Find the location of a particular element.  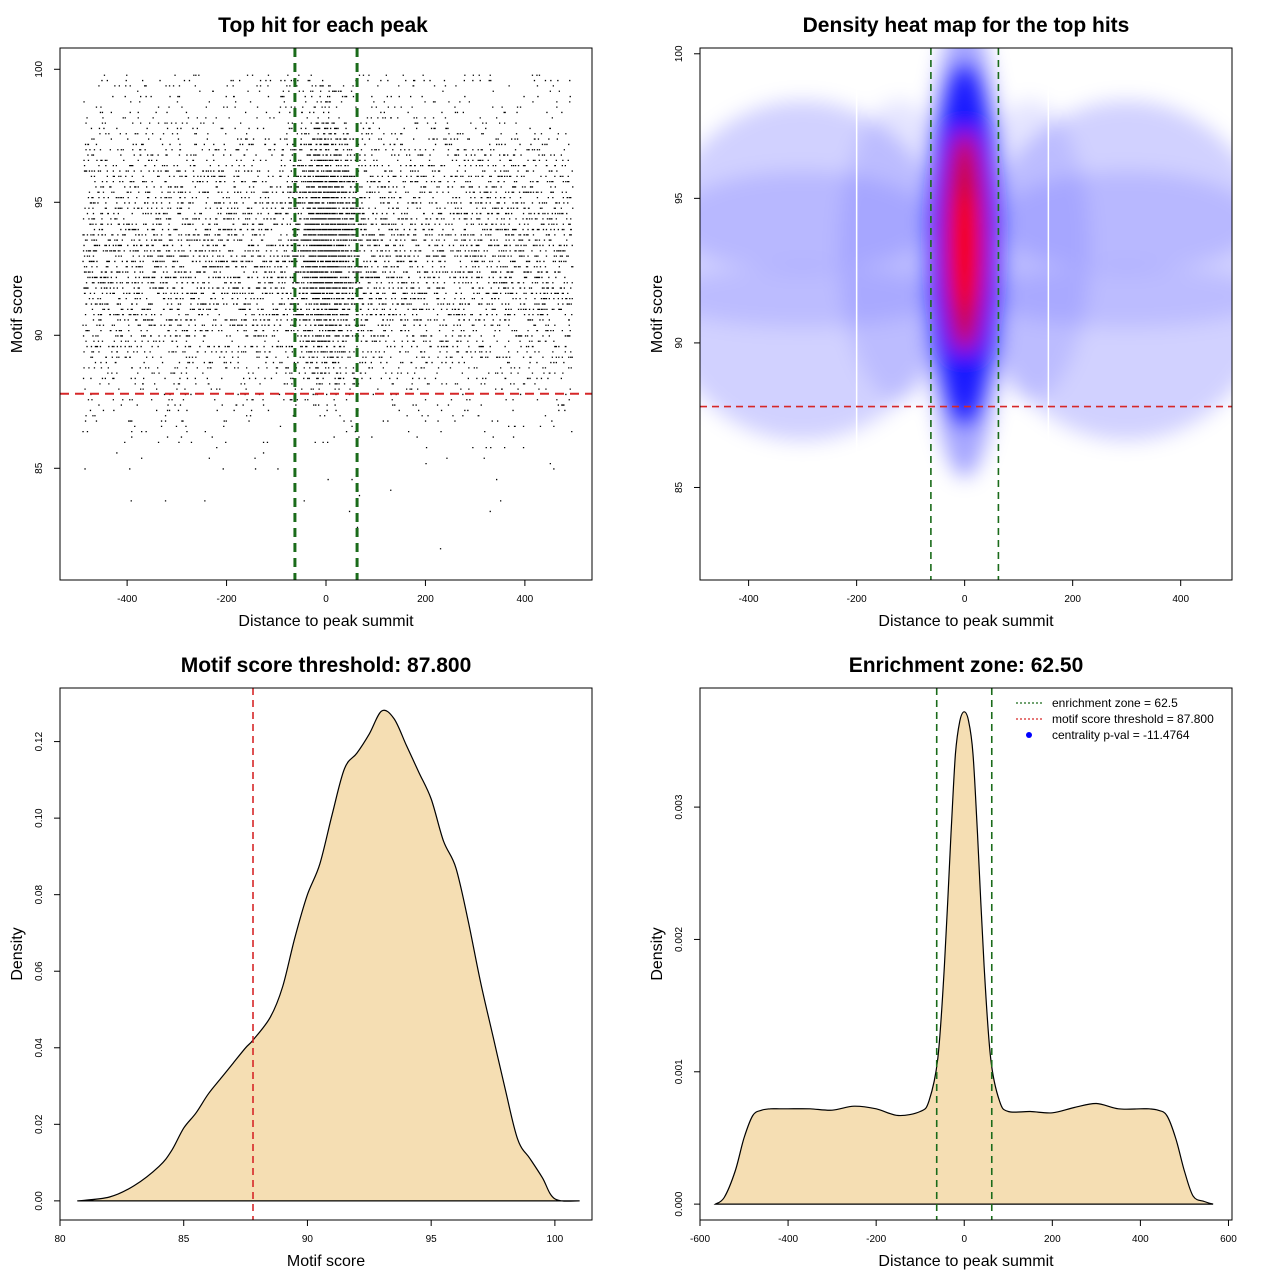

x-tick-label: 80 is located at coordinates (60, 1239).